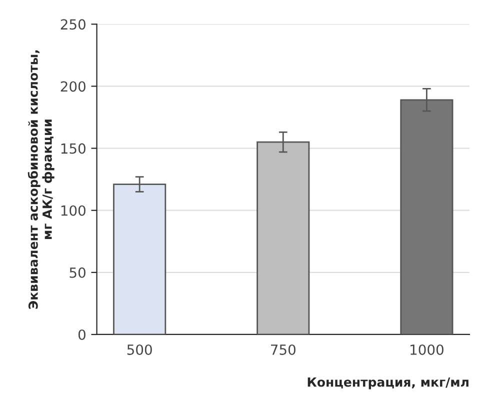  What do you see at coordinates (82, 334) in the screenshot?
I see `y-tick-label: 0` at bounding box center [82, 334].